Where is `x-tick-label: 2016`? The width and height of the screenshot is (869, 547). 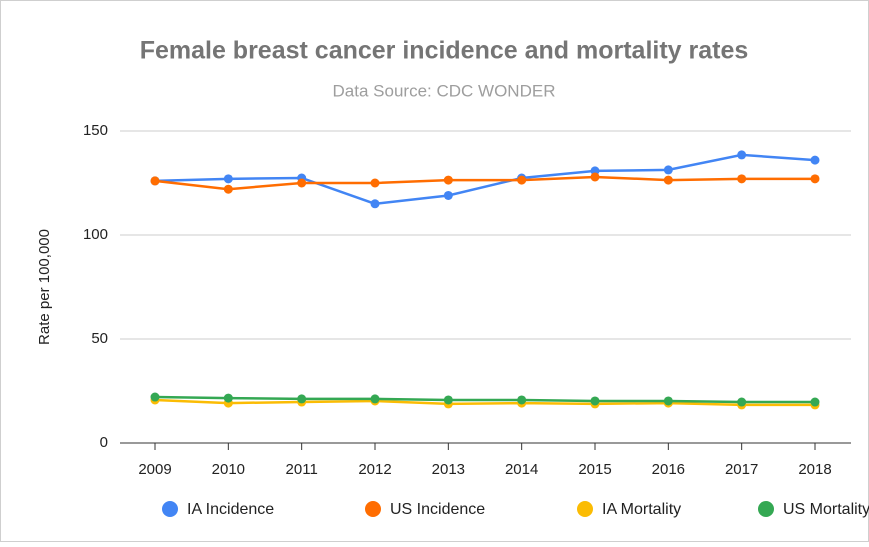
x-tick-label: 2016 is located at coordinates (668, 469).